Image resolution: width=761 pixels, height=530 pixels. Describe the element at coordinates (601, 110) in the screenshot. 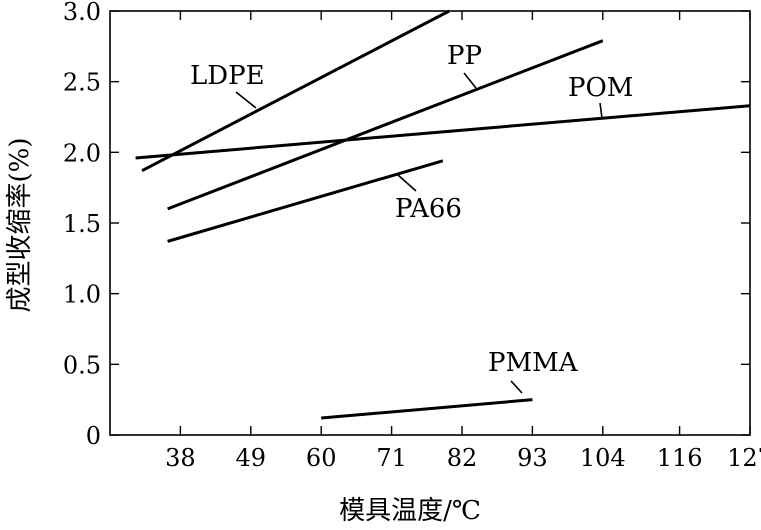

I see `leader-pom` at that location.